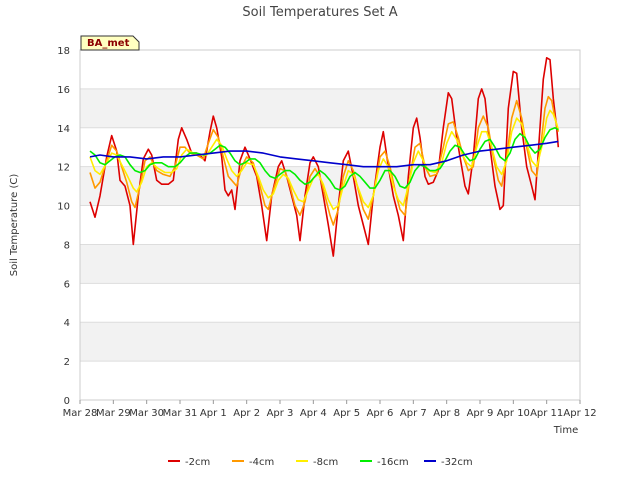  What do you see at coordinates (324, 154) in the screenshot?
I see `series-line-32cmcm` at bounding box center [324, 154].